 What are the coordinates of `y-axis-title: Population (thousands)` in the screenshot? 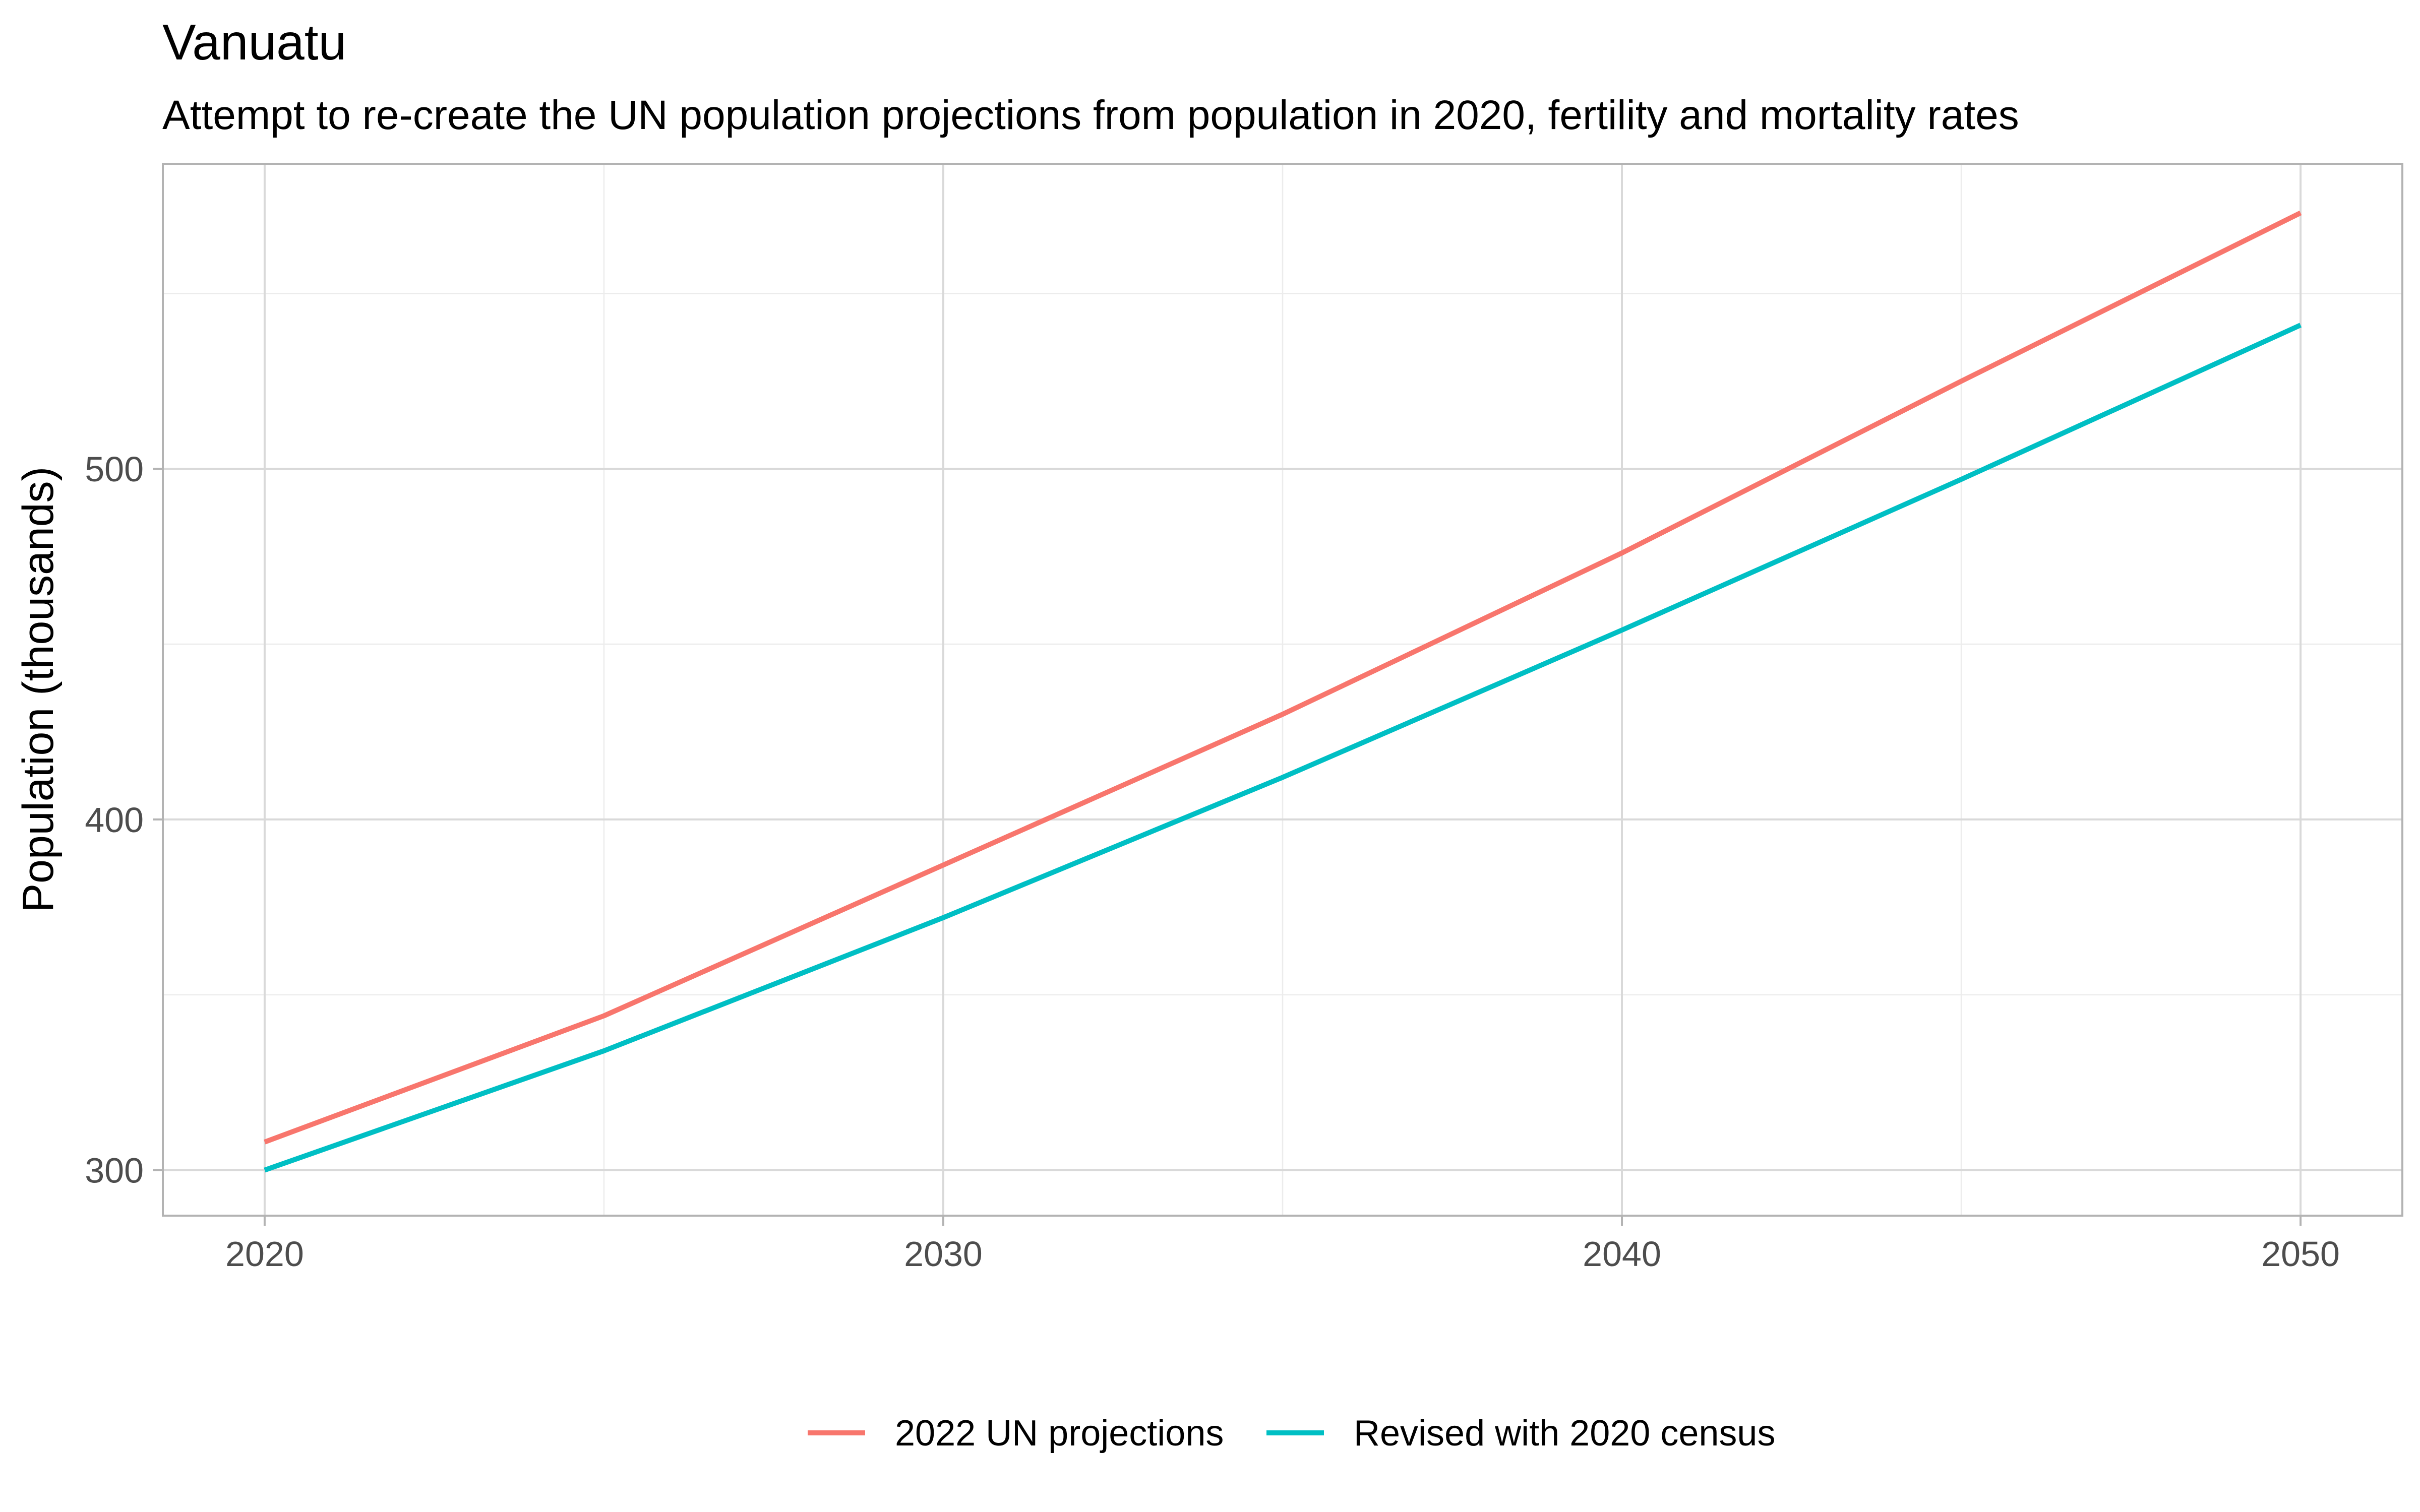 It's located at (38, 689).